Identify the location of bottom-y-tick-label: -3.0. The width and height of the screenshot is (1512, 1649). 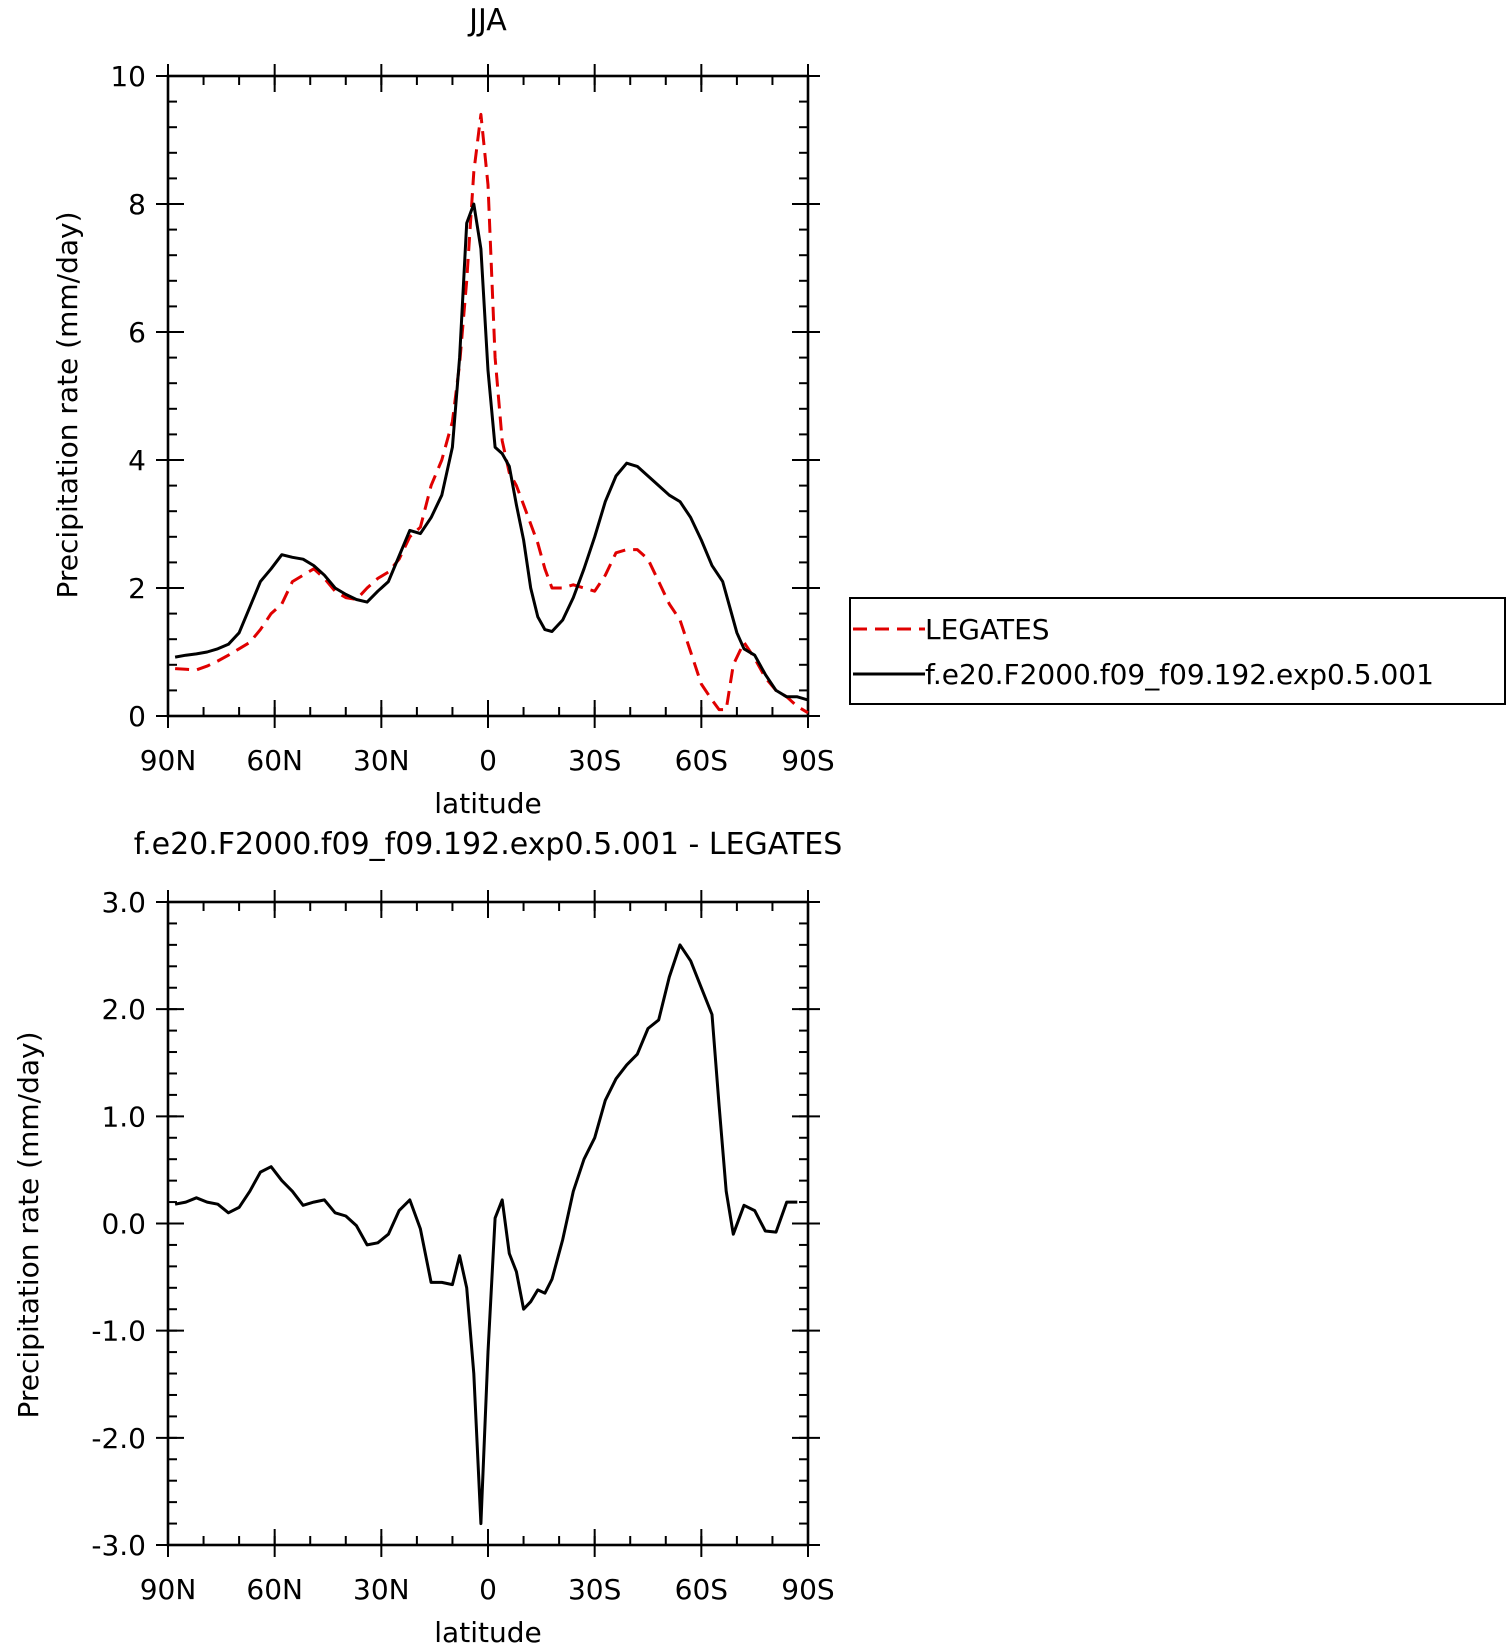
(118, 1545).